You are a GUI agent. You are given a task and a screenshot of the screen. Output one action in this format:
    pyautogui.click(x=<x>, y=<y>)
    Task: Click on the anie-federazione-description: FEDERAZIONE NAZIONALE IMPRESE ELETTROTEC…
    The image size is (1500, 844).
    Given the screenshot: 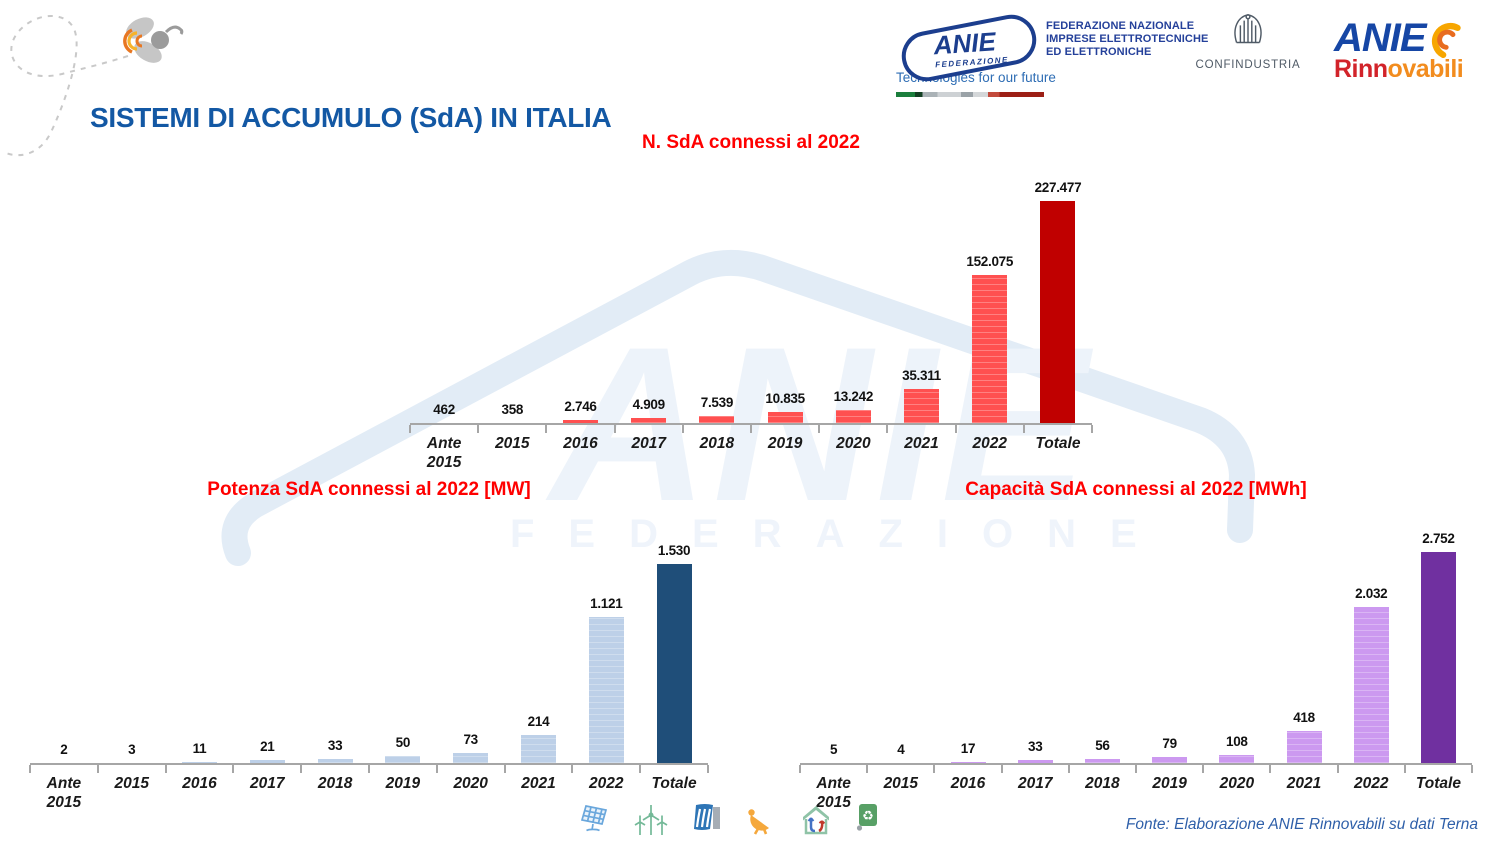 What is the action you would take?
    pyautogui.click(x=1127, y=39)
    